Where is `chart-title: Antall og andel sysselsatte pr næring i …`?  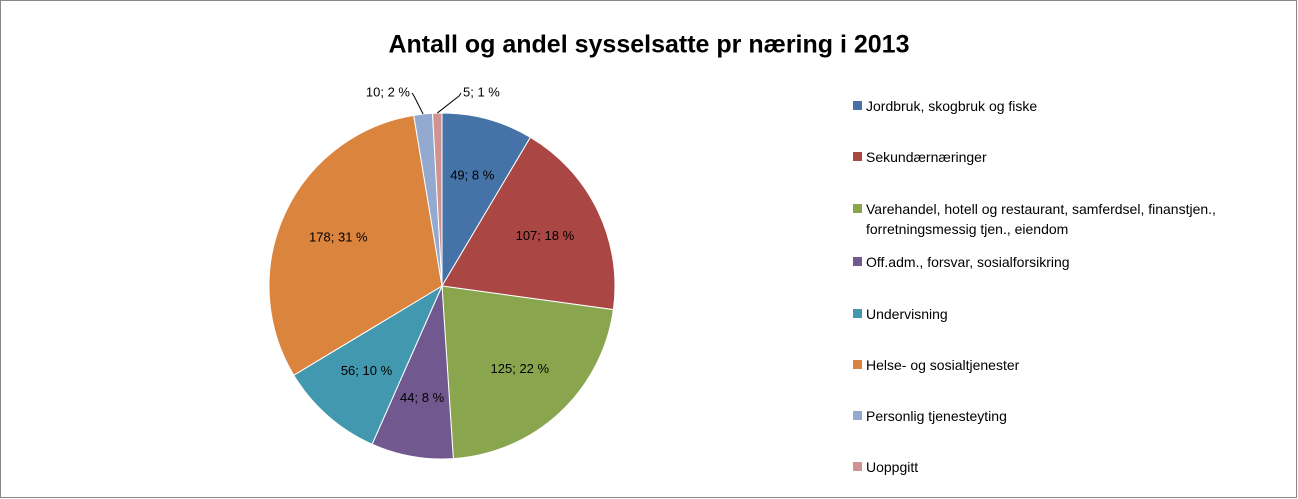
chart-title: Antall og andel sysselsatte pr næring i … is located at coordinates (648, 45).